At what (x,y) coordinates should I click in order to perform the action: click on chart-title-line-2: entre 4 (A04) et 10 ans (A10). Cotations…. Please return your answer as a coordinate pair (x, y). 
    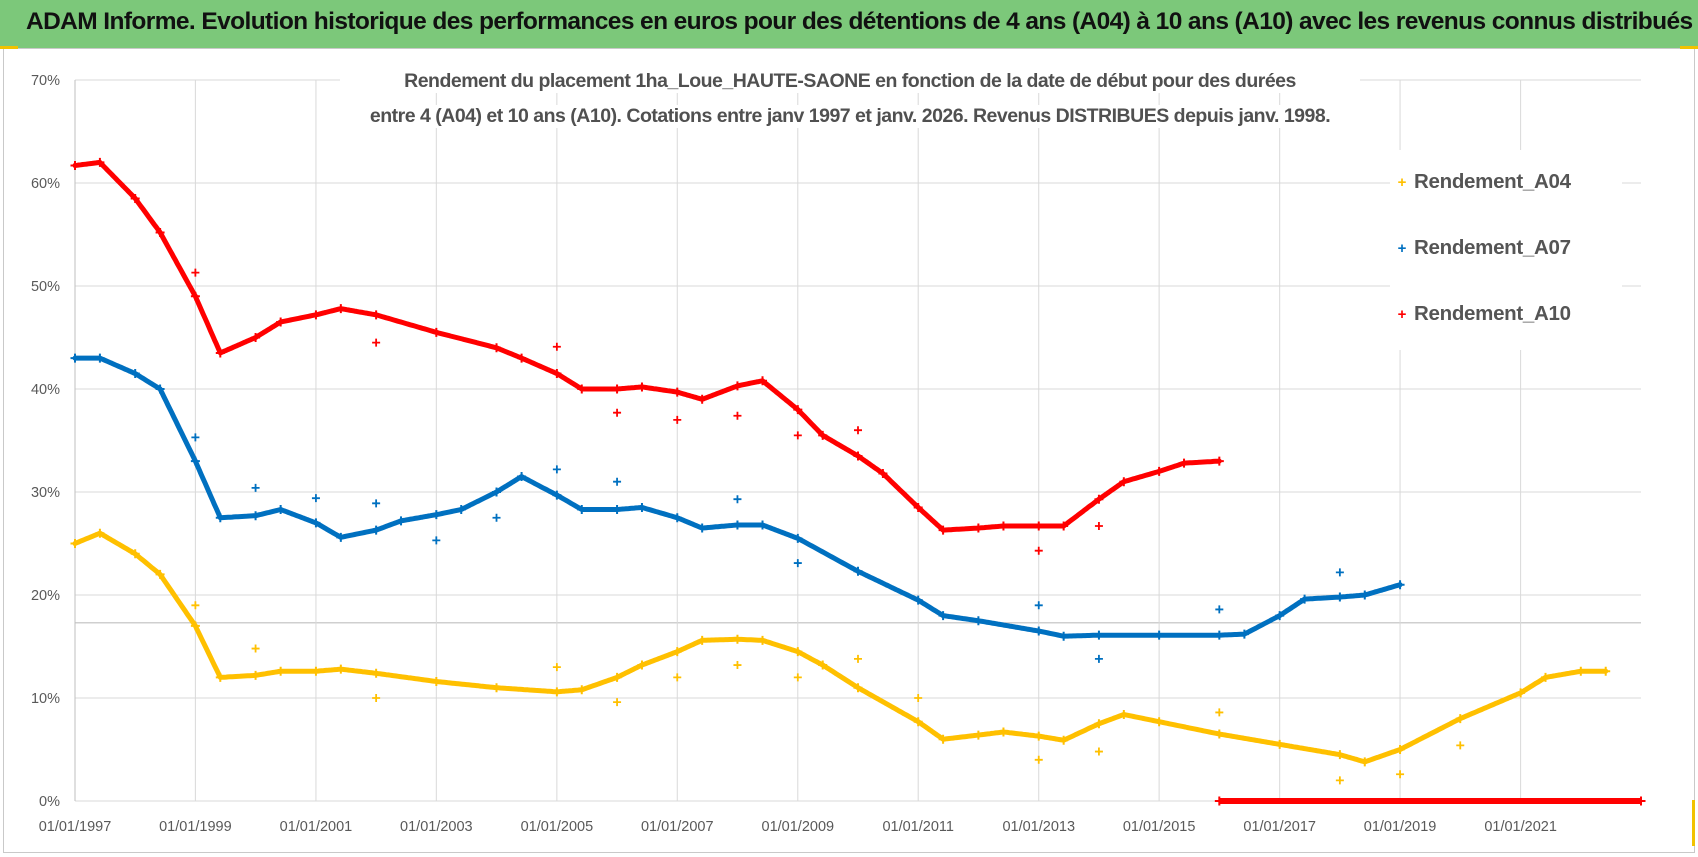
    Looking at the image, I should click on (850, 116).